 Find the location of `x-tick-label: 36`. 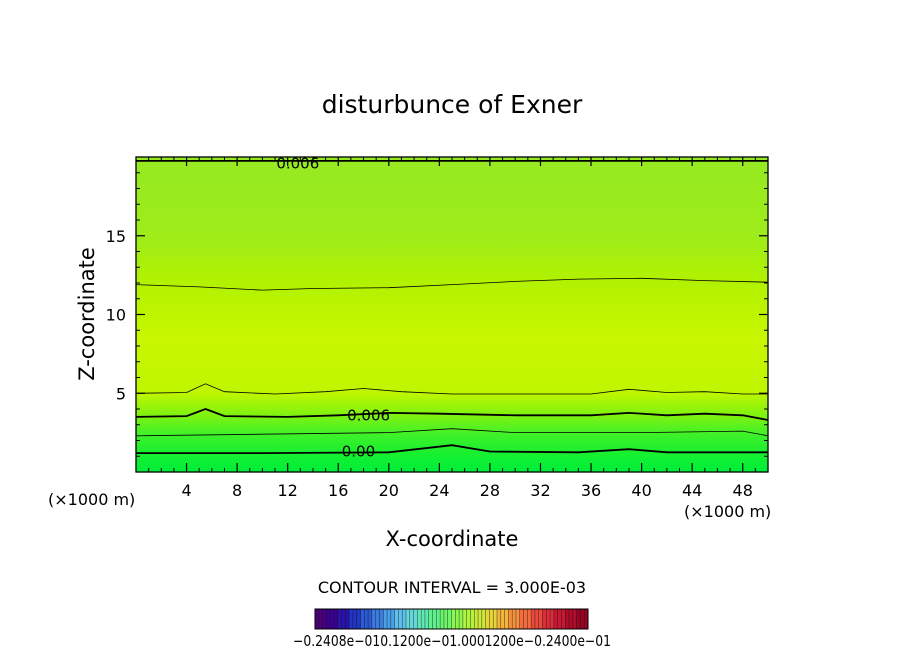

x-tick-label: 36 is located at coordinates (591, 490).